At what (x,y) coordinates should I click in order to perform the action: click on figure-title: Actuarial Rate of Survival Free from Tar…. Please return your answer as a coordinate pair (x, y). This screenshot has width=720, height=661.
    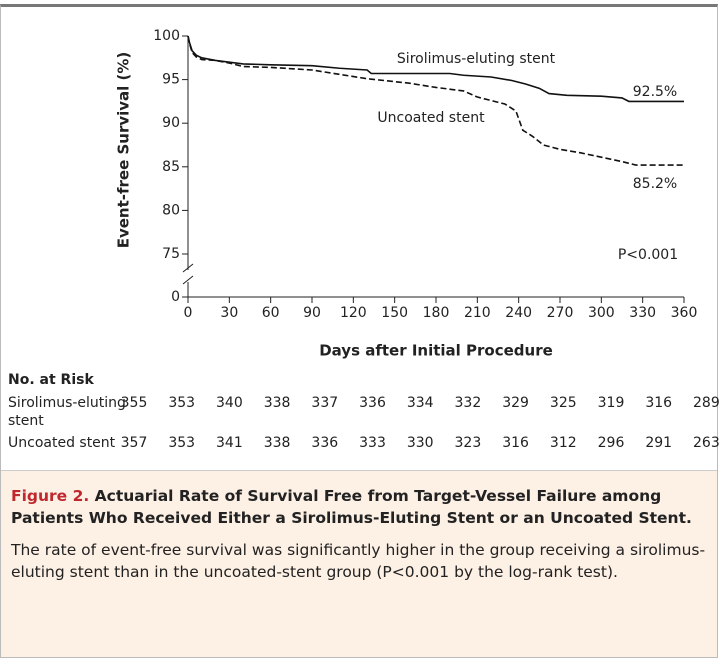
    Looking at the image, I should click on (351, 507).